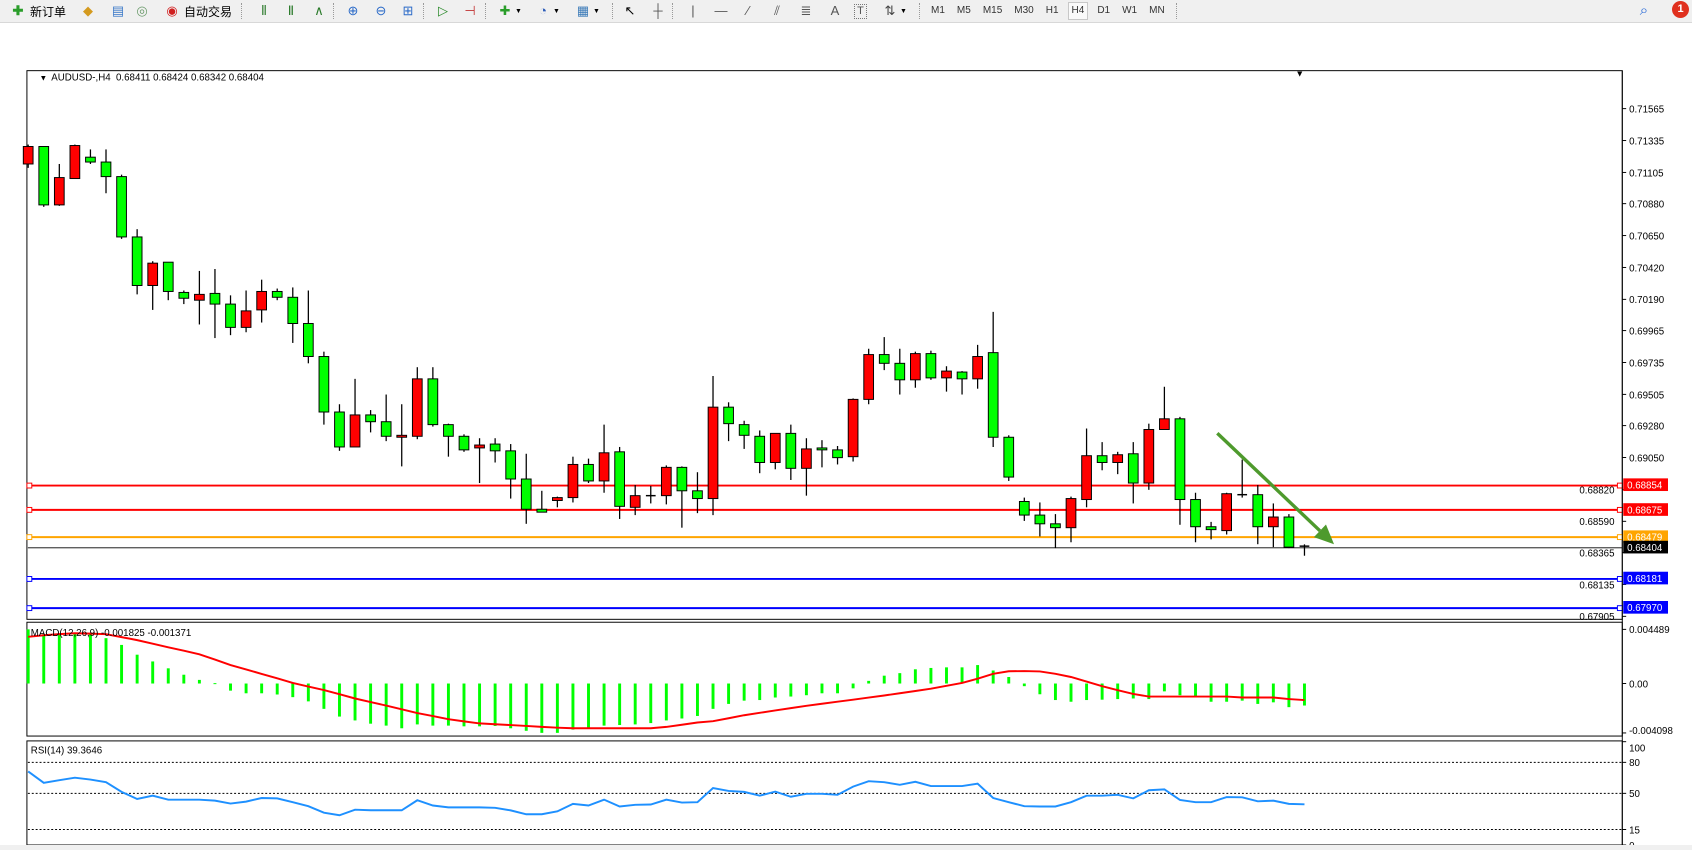 This screenshot has width=1692, height=850. Describe the element at coordinates (408, 11) in the screenshot. I see `tile-windows-button: ⊞` at that location.